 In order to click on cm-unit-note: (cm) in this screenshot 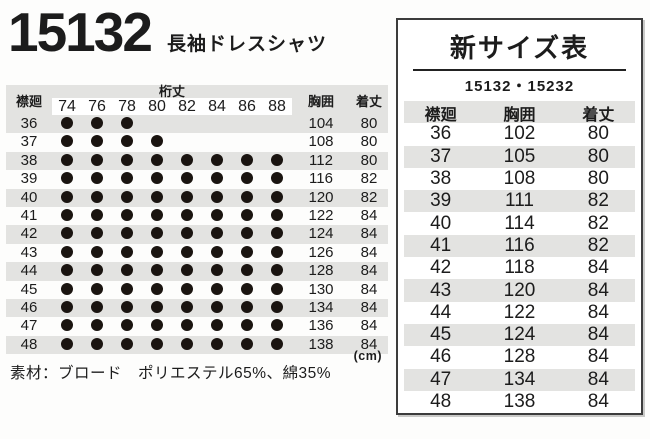, I will do `click(367, 356)`.